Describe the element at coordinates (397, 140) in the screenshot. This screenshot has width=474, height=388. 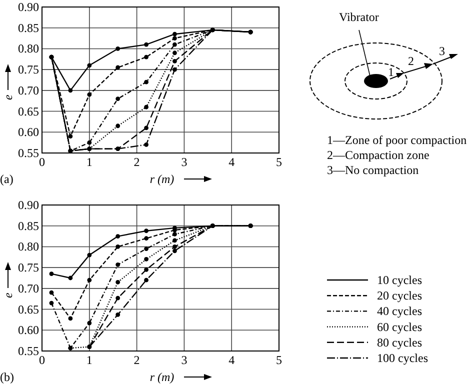
I see `text: 1—Zone of poor compaction` at that location.